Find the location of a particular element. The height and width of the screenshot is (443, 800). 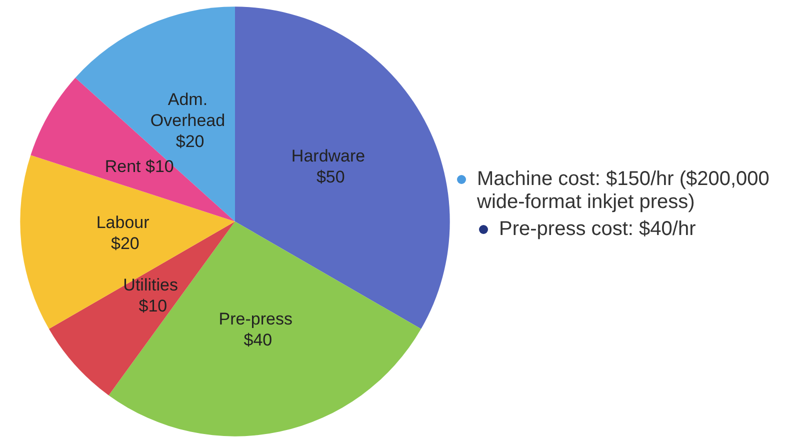

slice-label: Hardware is located at coordinates (330, 156).